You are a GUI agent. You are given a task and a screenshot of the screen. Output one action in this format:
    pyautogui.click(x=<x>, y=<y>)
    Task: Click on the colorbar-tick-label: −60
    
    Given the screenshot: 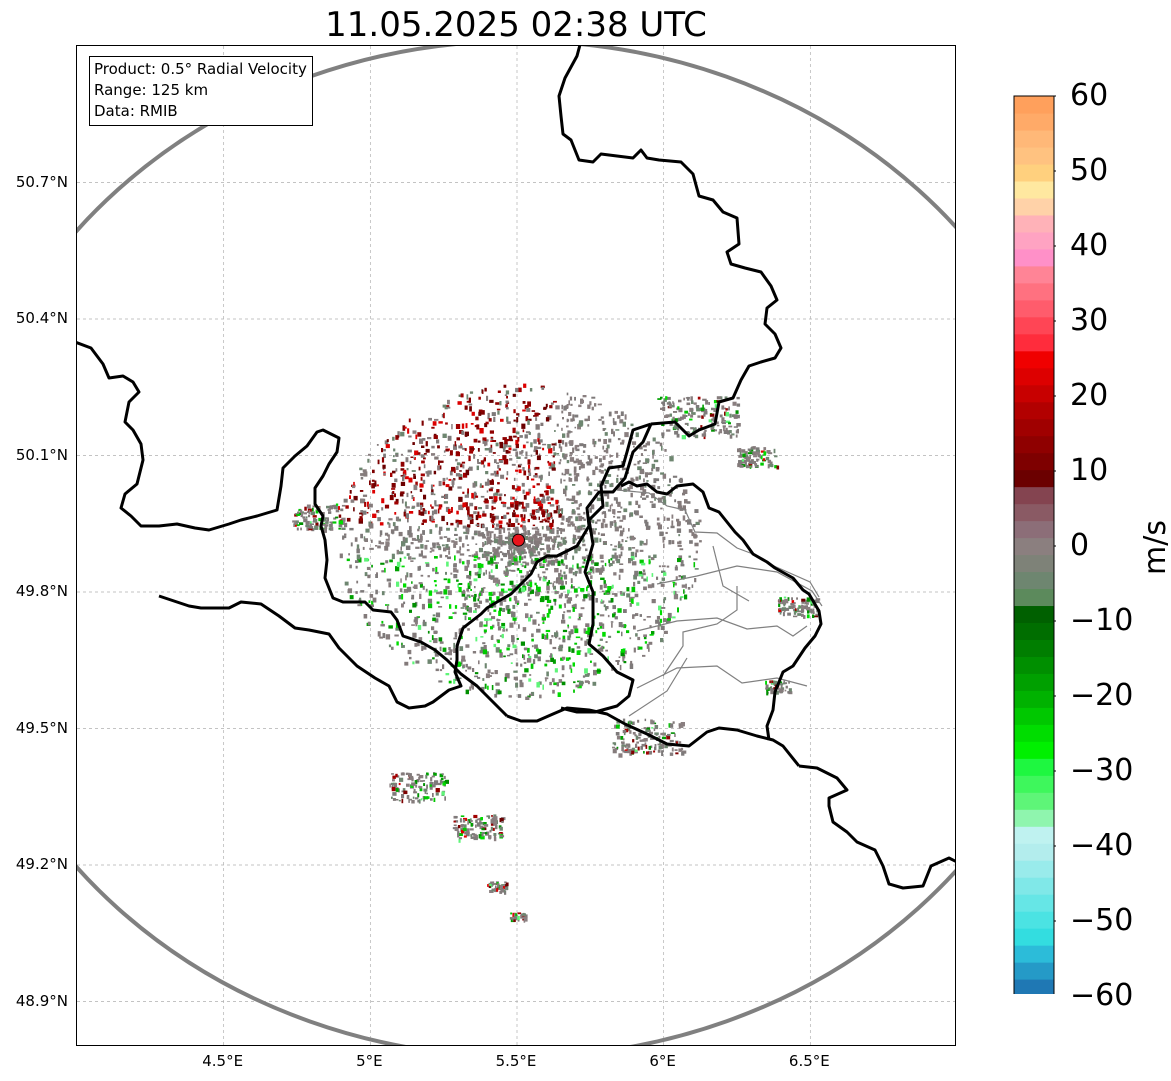 What is the action you would take?
    pyautogui.click(x=1102, y=995)
    